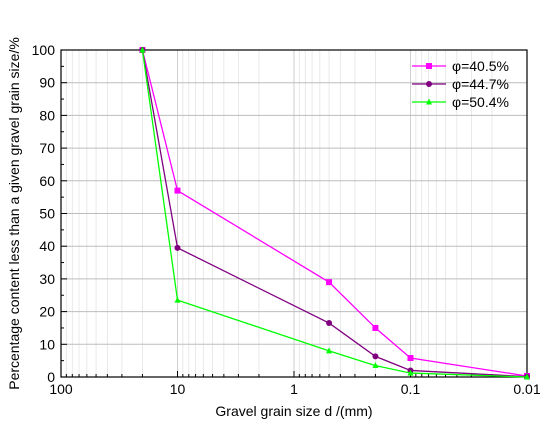 Image resolution: width=550 pixels, height=433 pixels. I want to click on y-tick-label: 50, so click(47, 214).